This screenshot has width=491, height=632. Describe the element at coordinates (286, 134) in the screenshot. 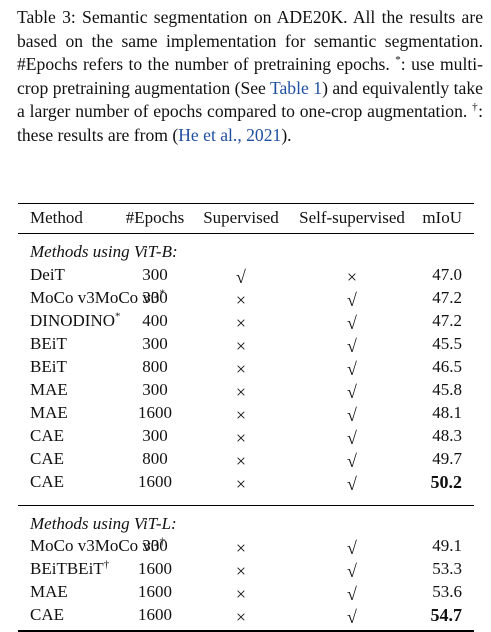

I see `caption-text: ).` at that location.